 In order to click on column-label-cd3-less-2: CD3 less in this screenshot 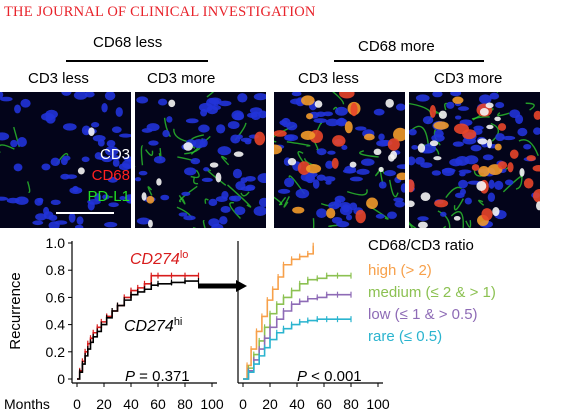, I will do `click(328, 78)`.